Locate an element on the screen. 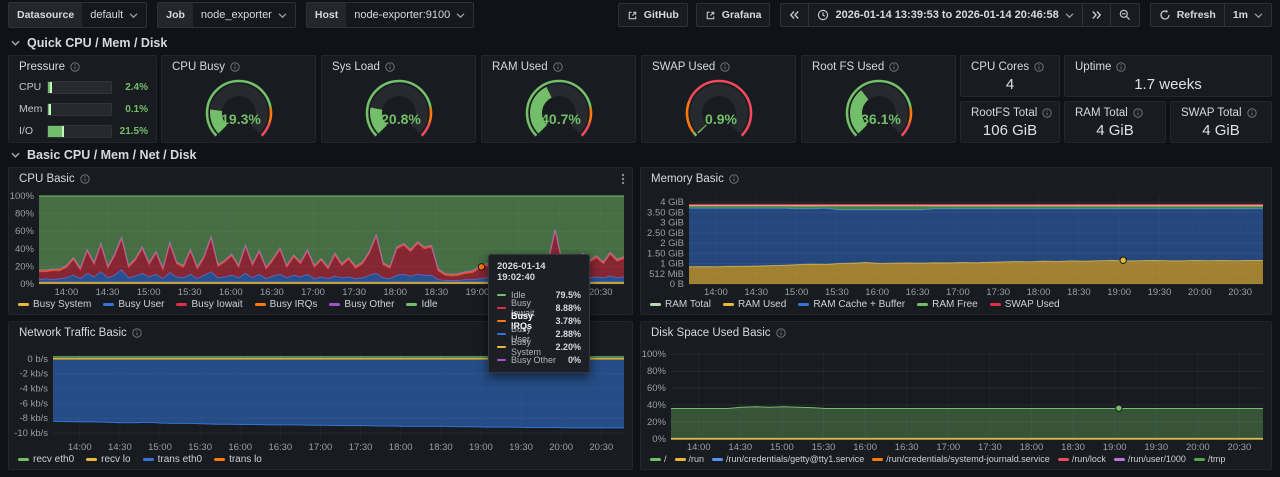 Image resolution: width=1280 pixels, height=477 pixels. legend-item: /run/lock is located at coordinates (1081, 459).